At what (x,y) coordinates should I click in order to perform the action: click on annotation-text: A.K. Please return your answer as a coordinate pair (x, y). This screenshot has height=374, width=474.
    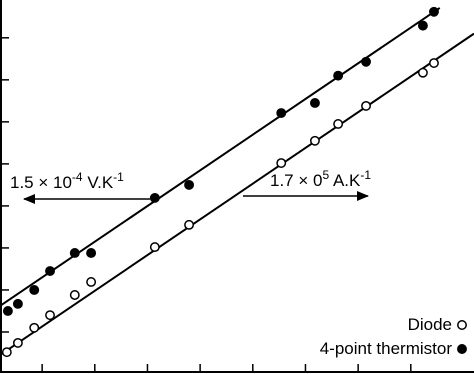
    Looking at the image, I should click on (345, 180).